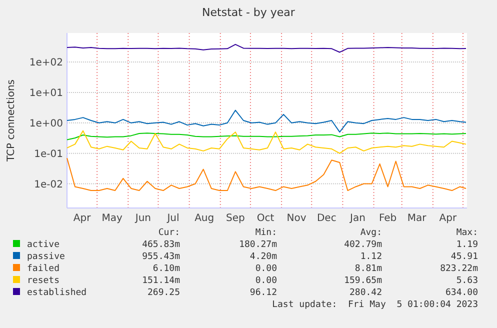 The width and height of the screenshot is (497, 328). I want to click on text: 955.43m, so click(161, 257).